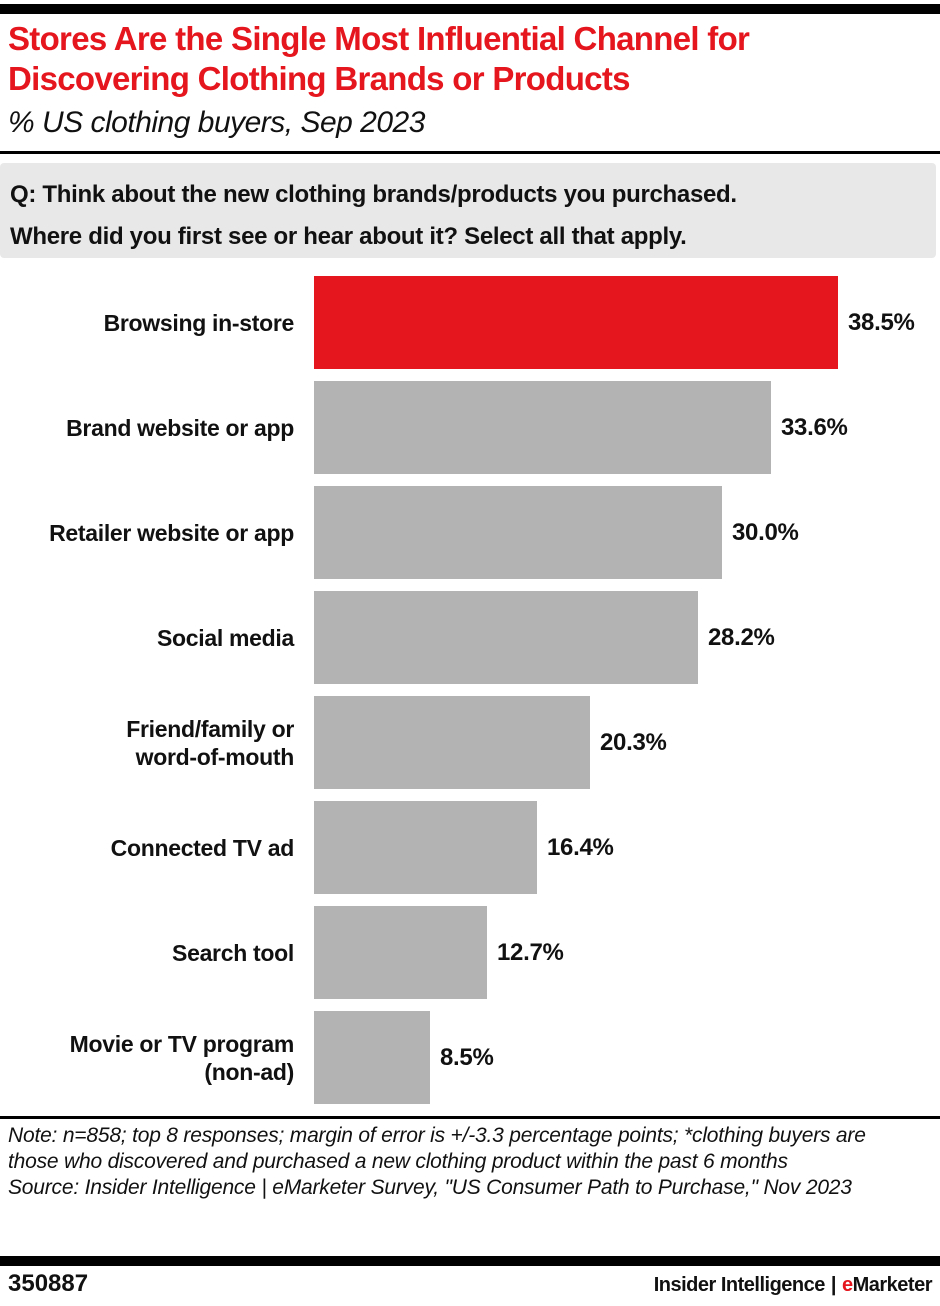 The height and width of the screenshot is (1306, 940). Describe the element at coordinates (467, 1057) in the screenshot. I see `bar-value-label: 8.5%` at that location.